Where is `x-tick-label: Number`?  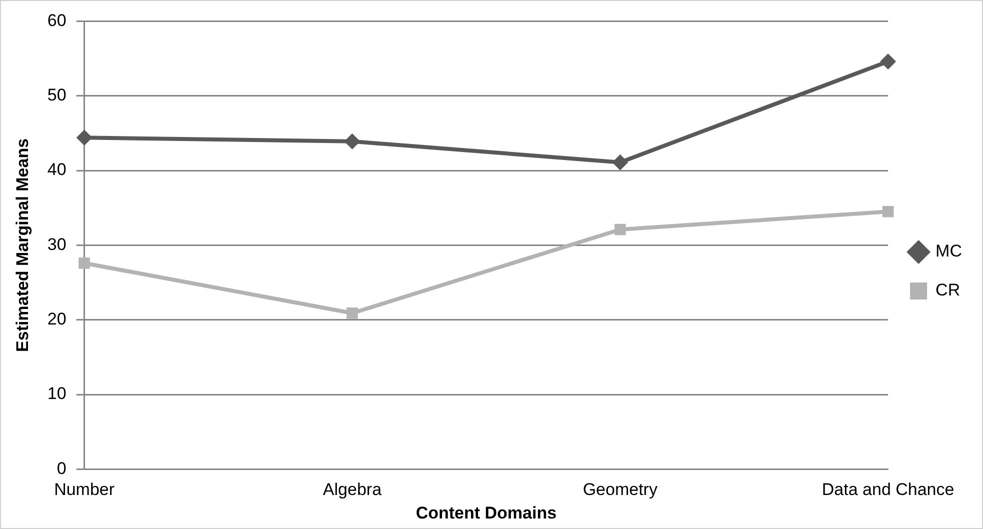 x-tick-label: Number is located at coordinates (84, 490).